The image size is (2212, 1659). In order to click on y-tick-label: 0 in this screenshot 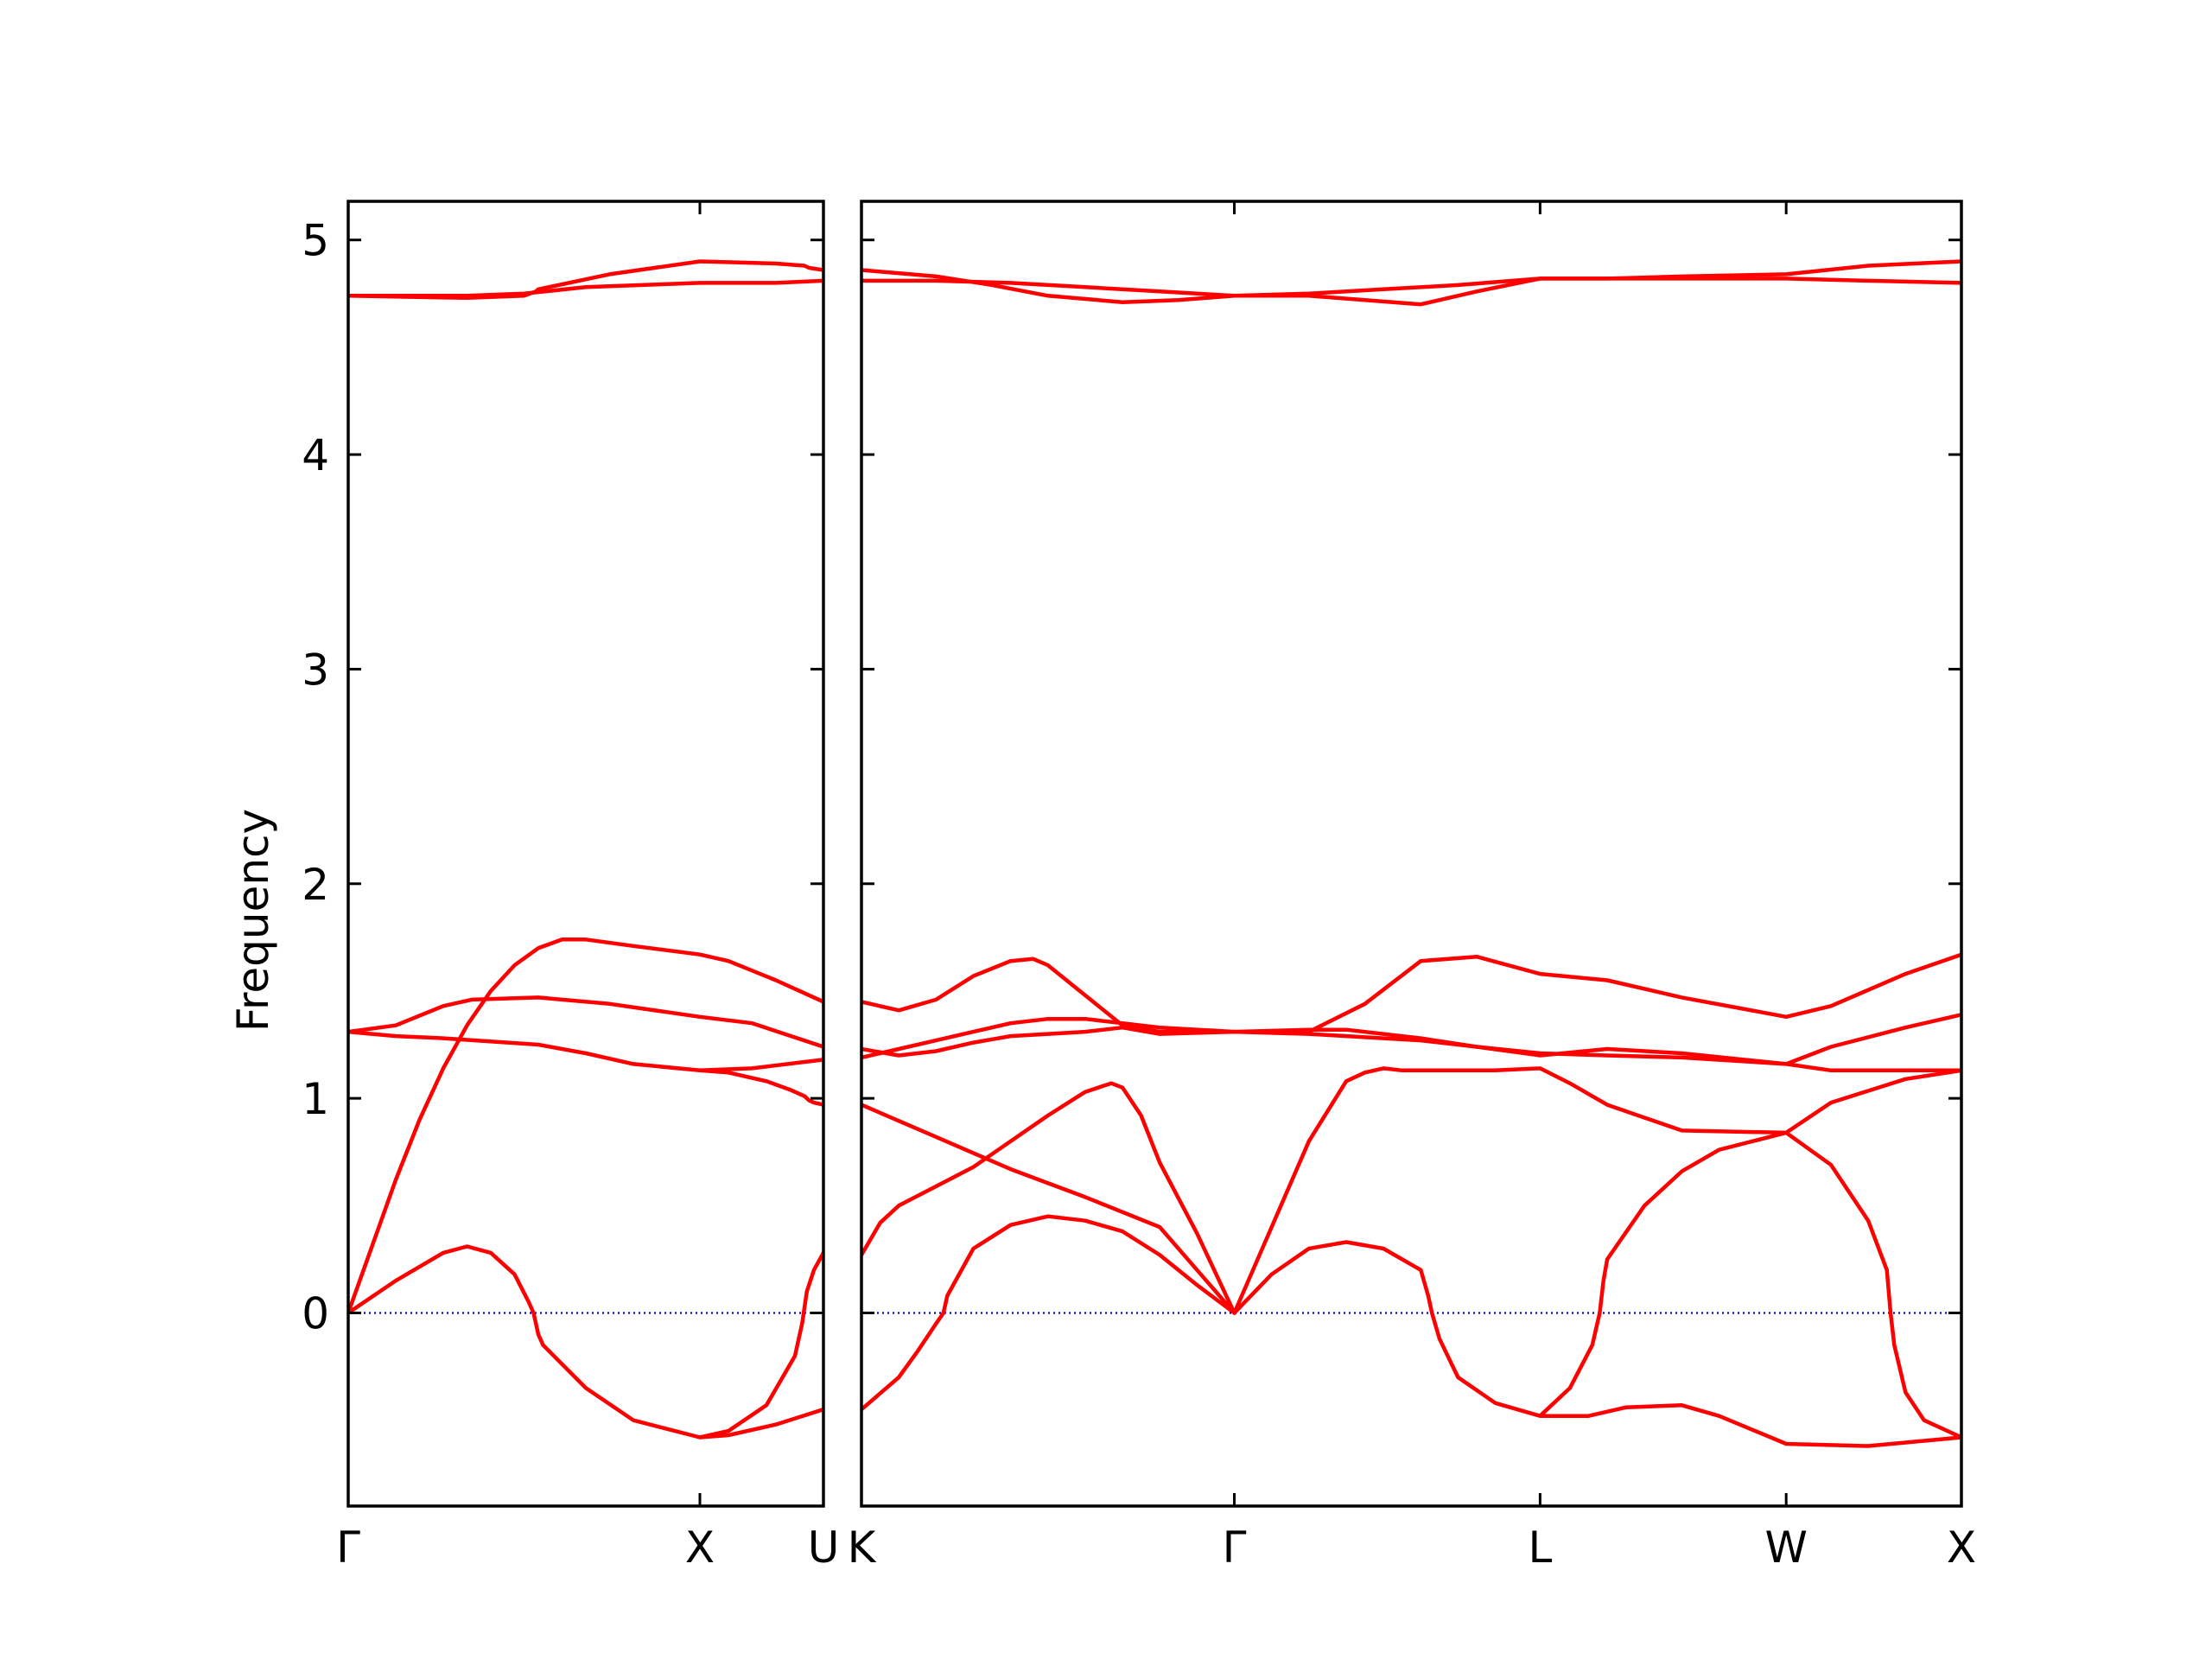, I will do `click(315, 1313)`.